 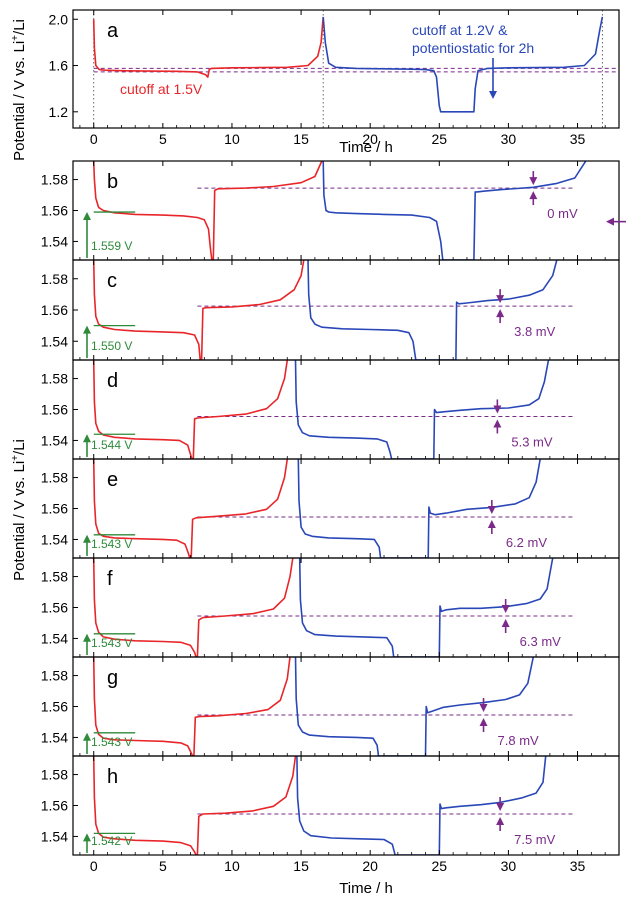 What do you see at coordinates (483, 722) in the screenshot?
I see `panel-g-overpotential-arrow-up-head` at bounding box center [483, 722].